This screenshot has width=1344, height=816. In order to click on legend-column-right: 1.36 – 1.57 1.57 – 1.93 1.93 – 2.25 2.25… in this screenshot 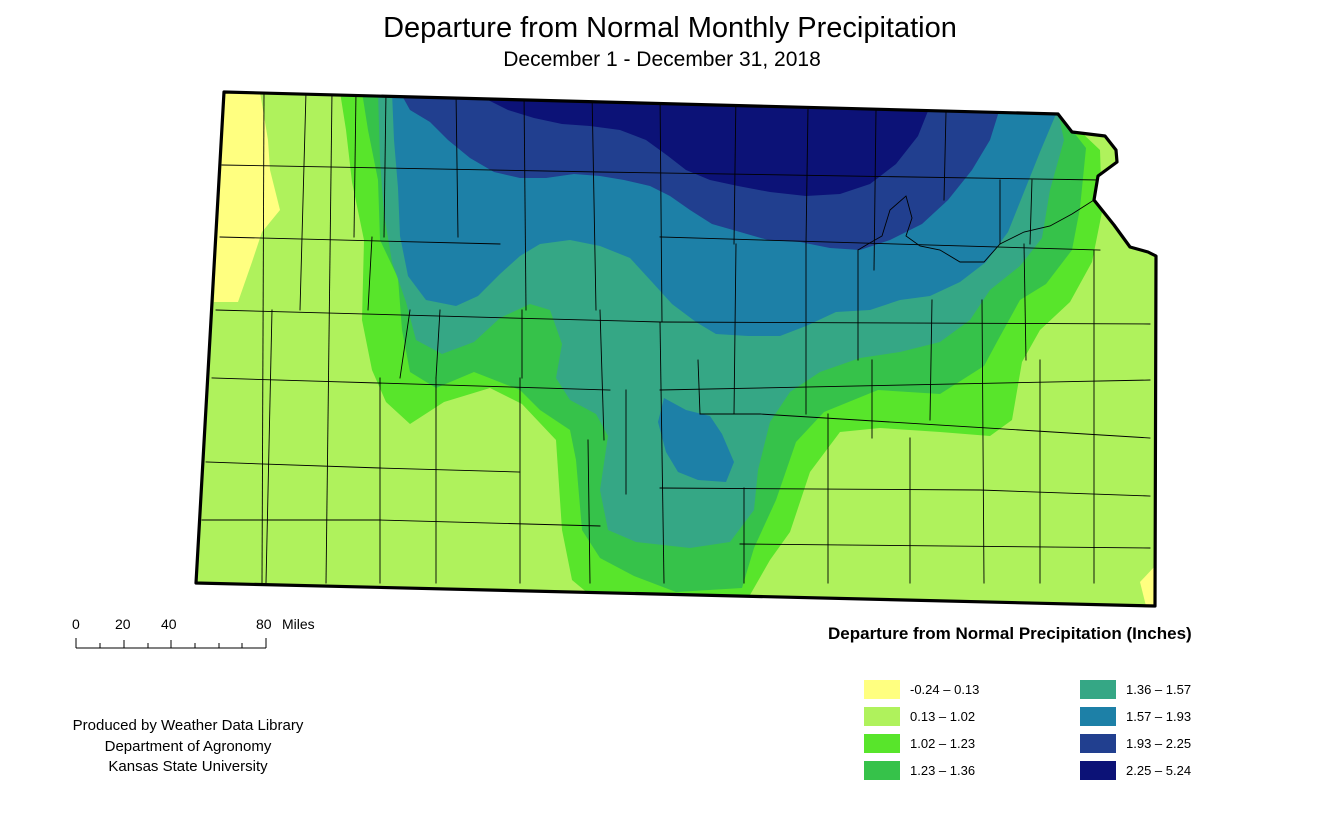, I will do `click(1135, 730)`.